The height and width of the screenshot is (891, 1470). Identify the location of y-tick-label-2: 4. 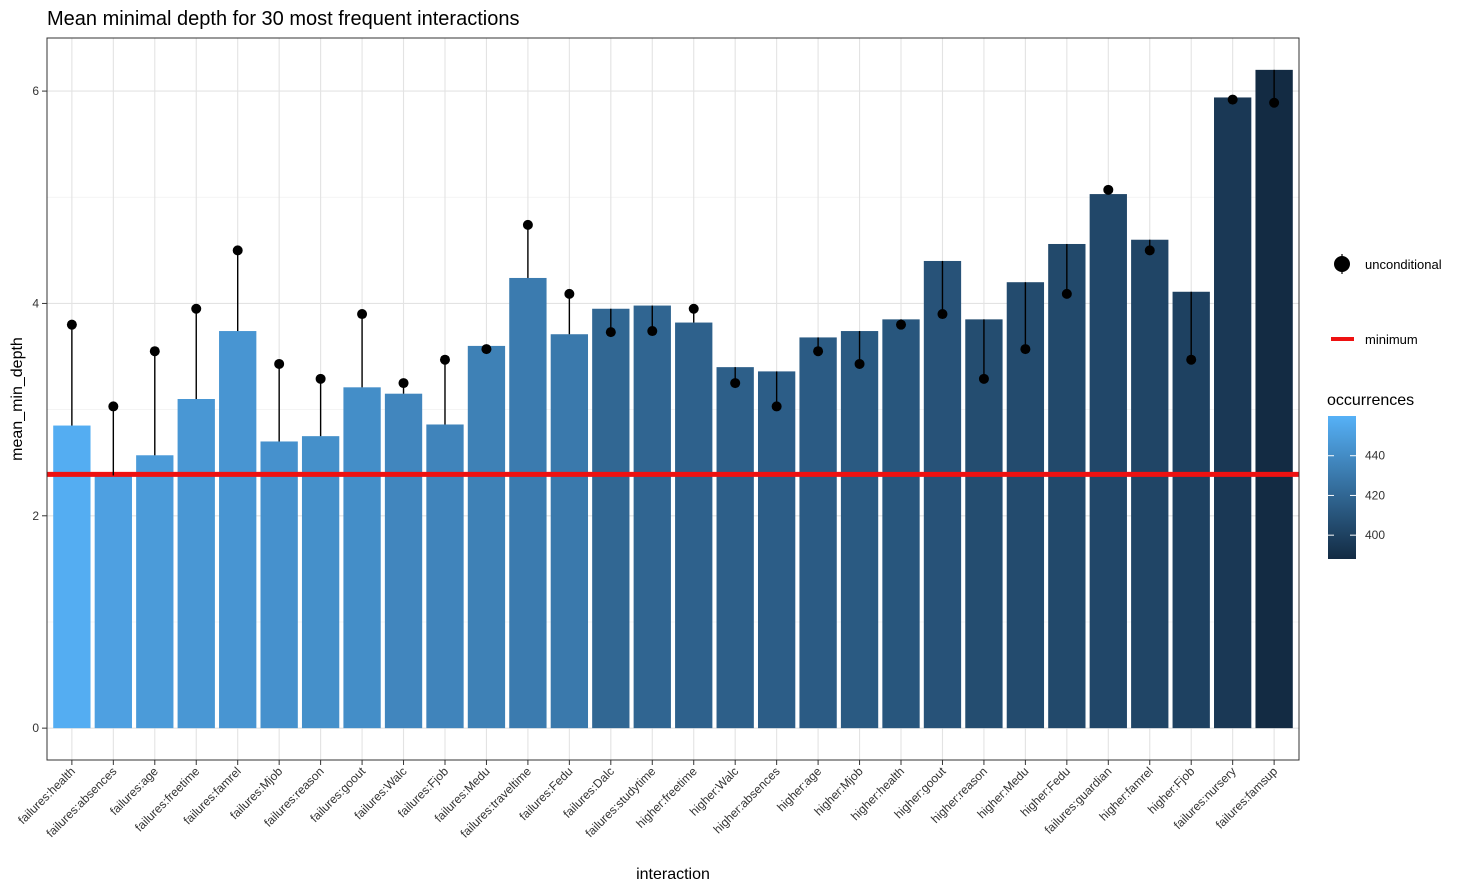
(35, 303).